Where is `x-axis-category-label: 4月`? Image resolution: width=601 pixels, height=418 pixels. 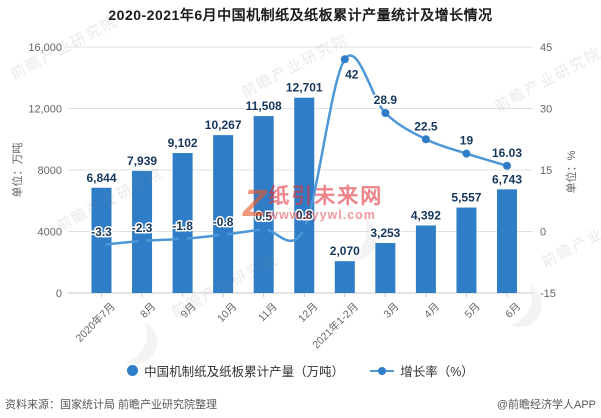 x-axis-category-label: 4月 is located at coordinates (432, 311).